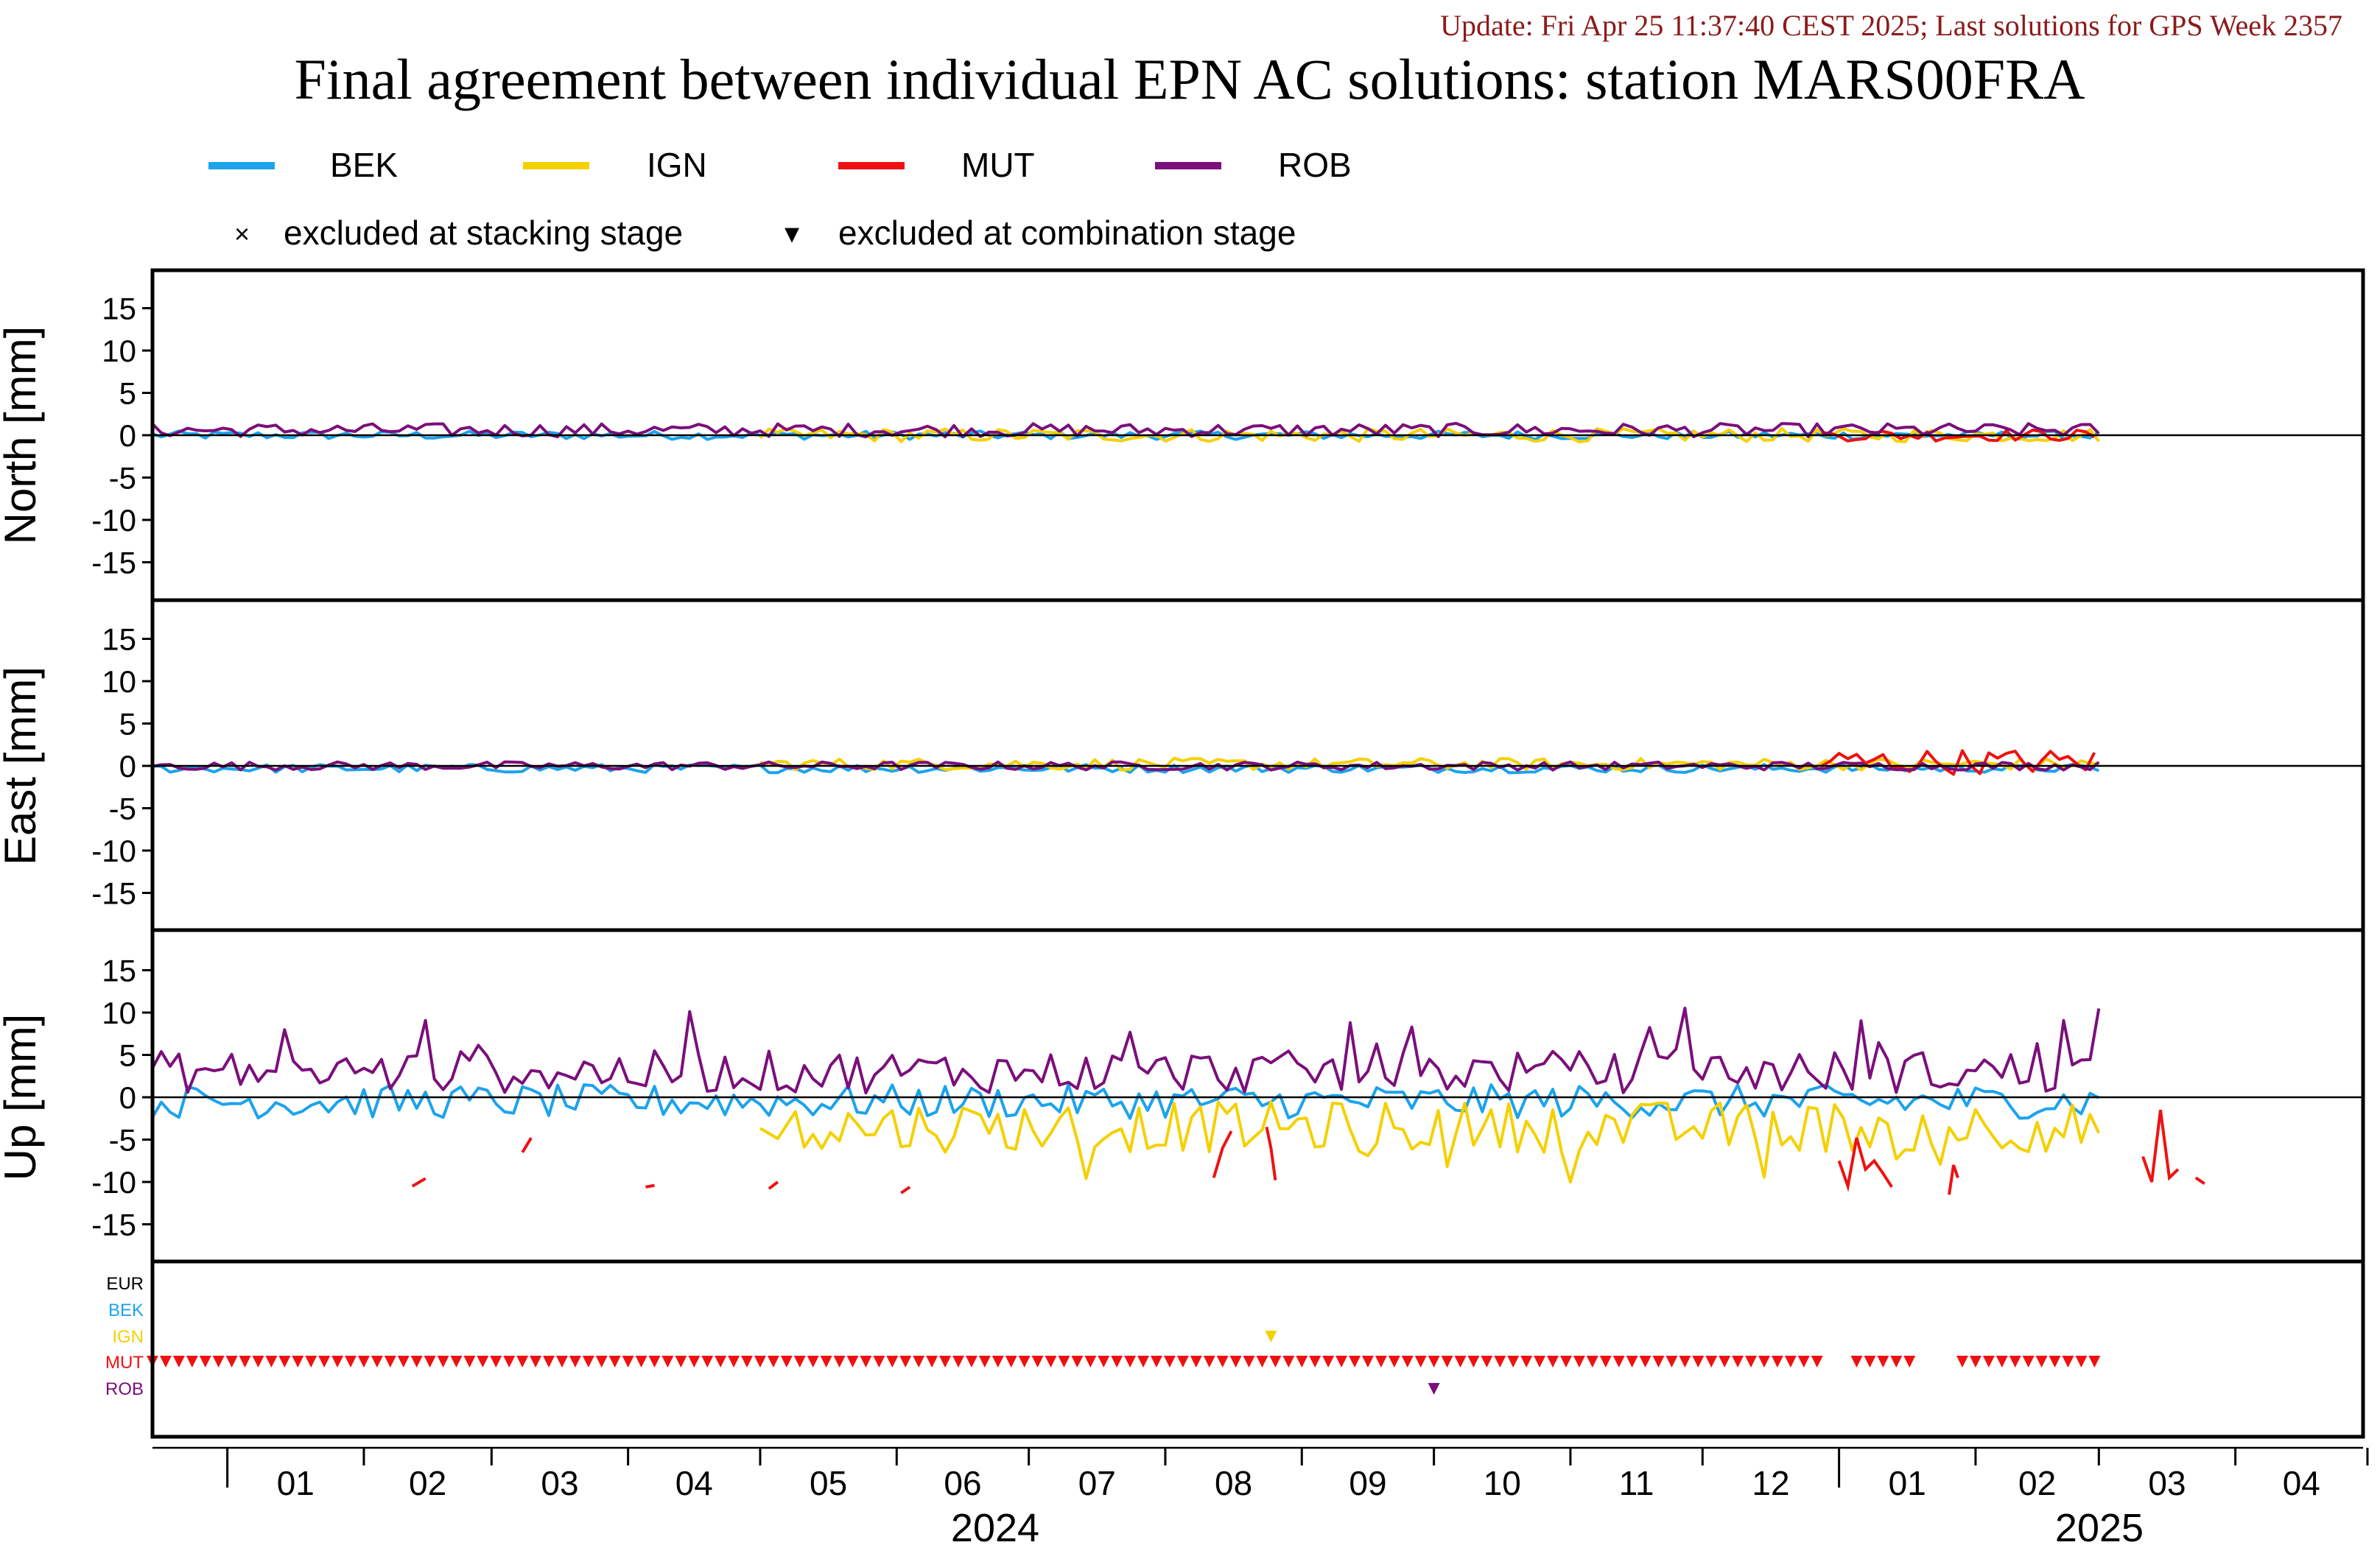  What do you see at coordinates (1257, 1349) in the screenshot?
I see `exclusions-frame` at bounding box center [1257, 1349].